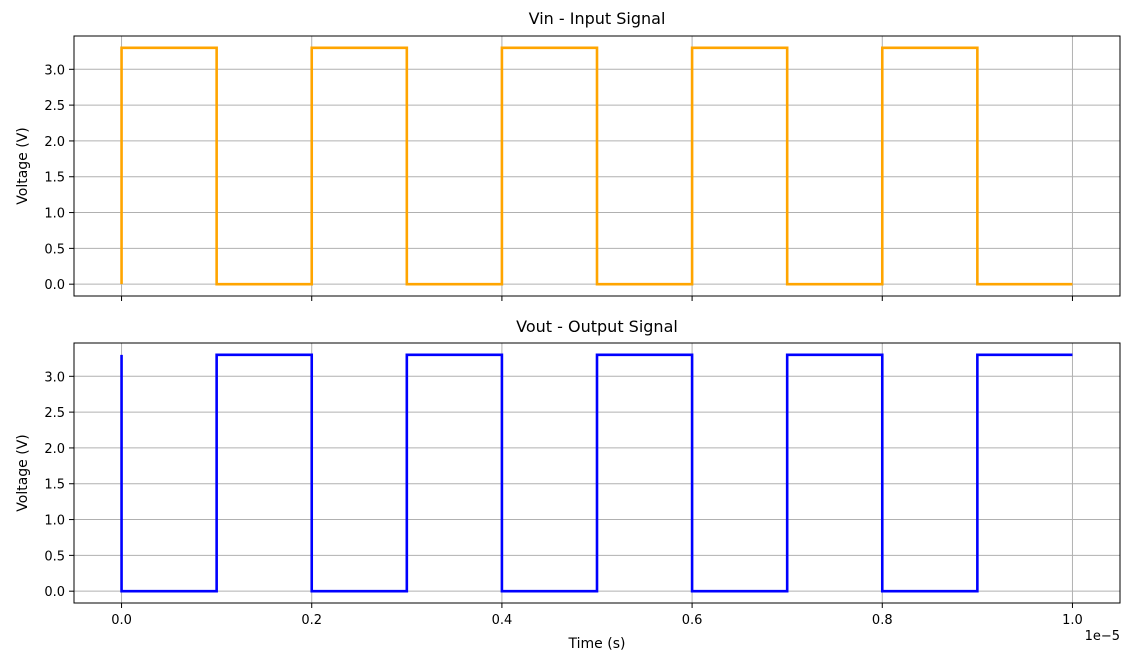 The width and height of the screenshot is (1138, 666). I want to click on vout-x-tick-label: 0.0, so click(121, 620).